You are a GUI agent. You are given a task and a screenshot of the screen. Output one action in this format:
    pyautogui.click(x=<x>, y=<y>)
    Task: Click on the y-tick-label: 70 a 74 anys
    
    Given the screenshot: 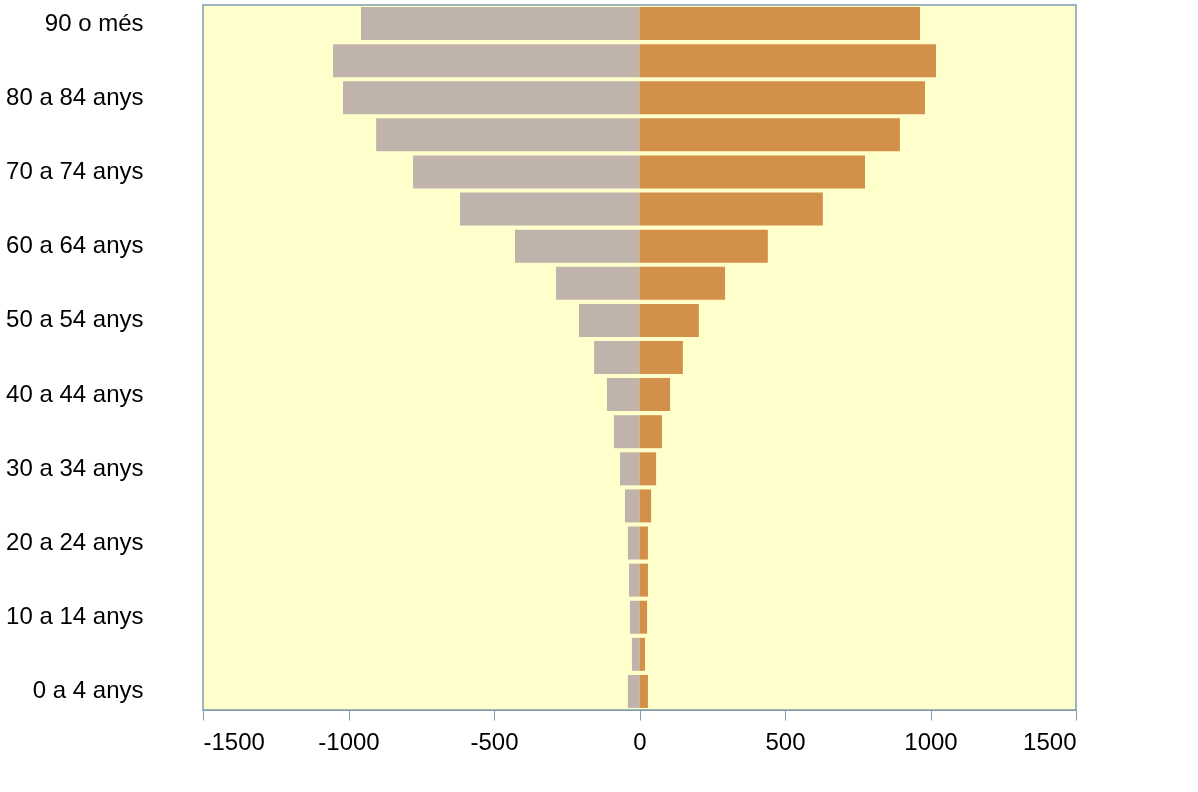 What is the action you would take?
    pyautogui.click(x=75, y=170)
    